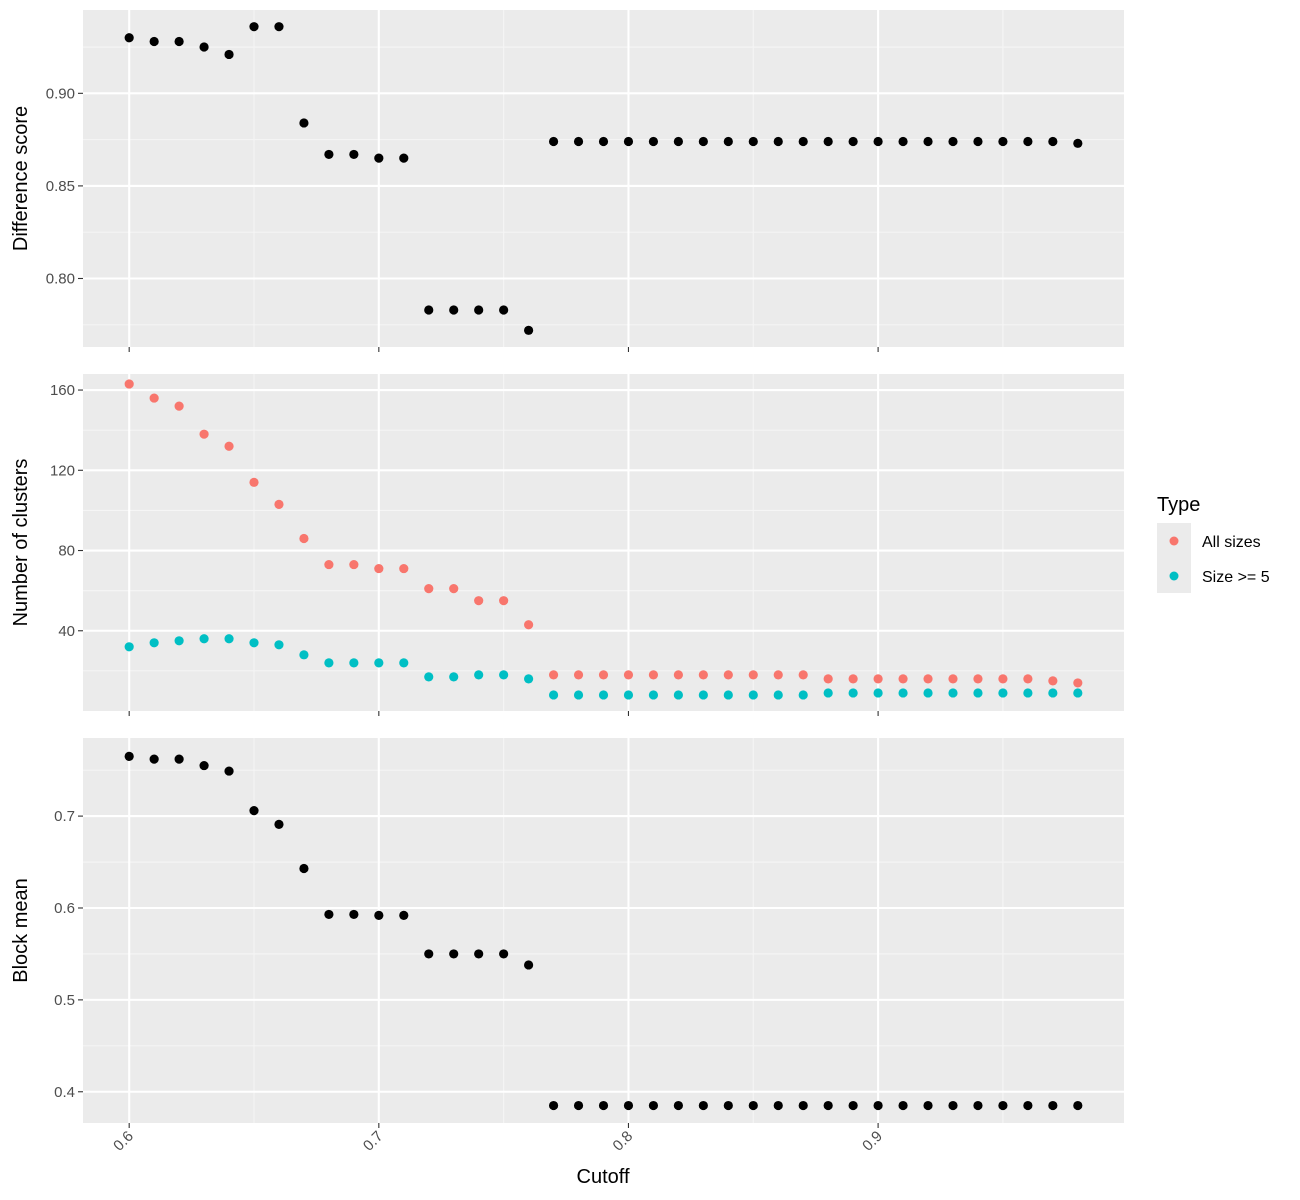  What do you see at coordinates (60, 186) in the screenshot?
I see `y-tick-label: 0.85` at bounding box center [60, 186].